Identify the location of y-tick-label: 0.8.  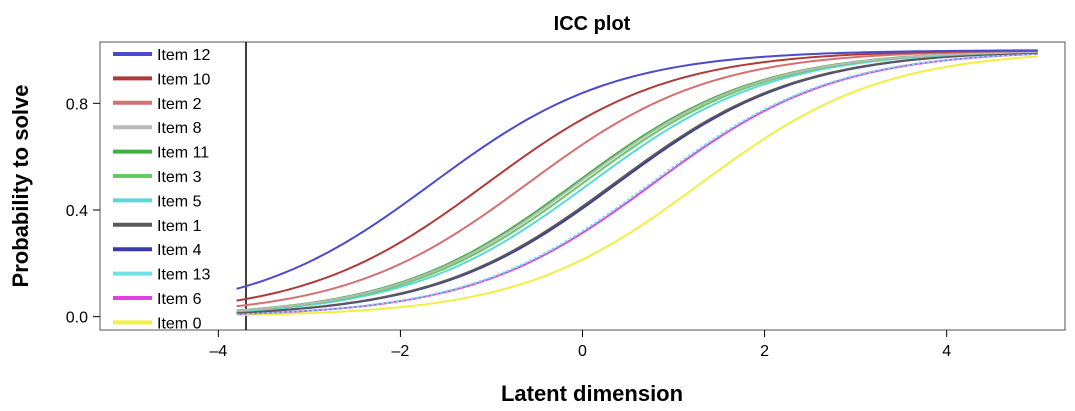
(77, 104).